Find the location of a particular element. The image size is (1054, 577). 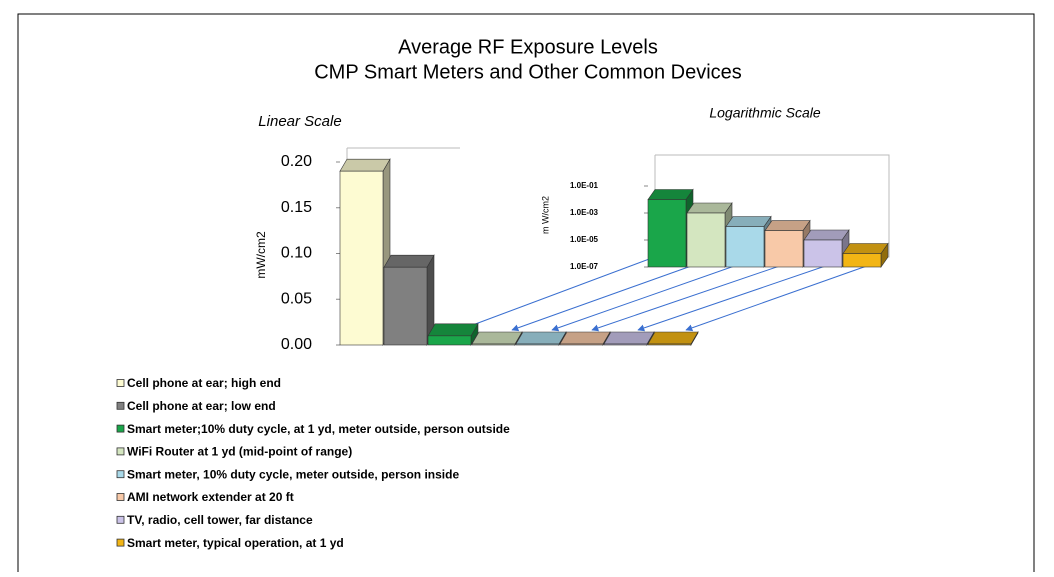

y-tick-label: 1.0E-07 is located at coordinates (584, 266).